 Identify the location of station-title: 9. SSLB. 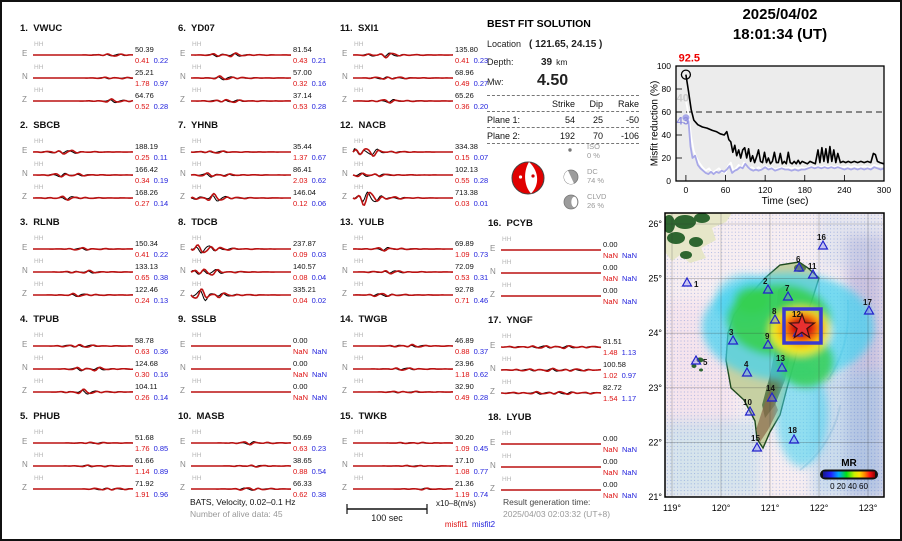
(197, 319).